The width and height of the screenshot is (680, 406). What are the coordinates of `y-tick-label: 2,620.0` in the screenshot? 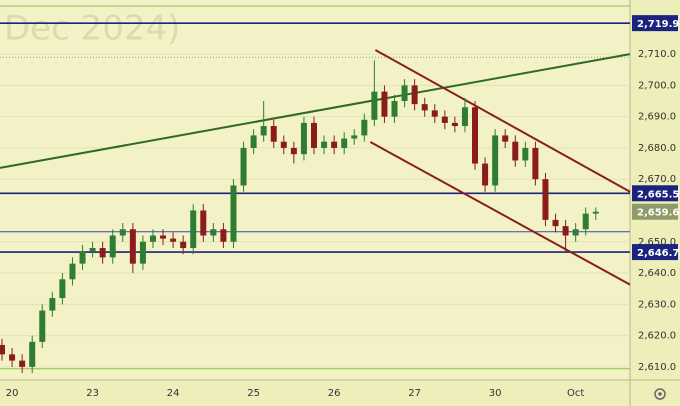 It's located at (657, 336).